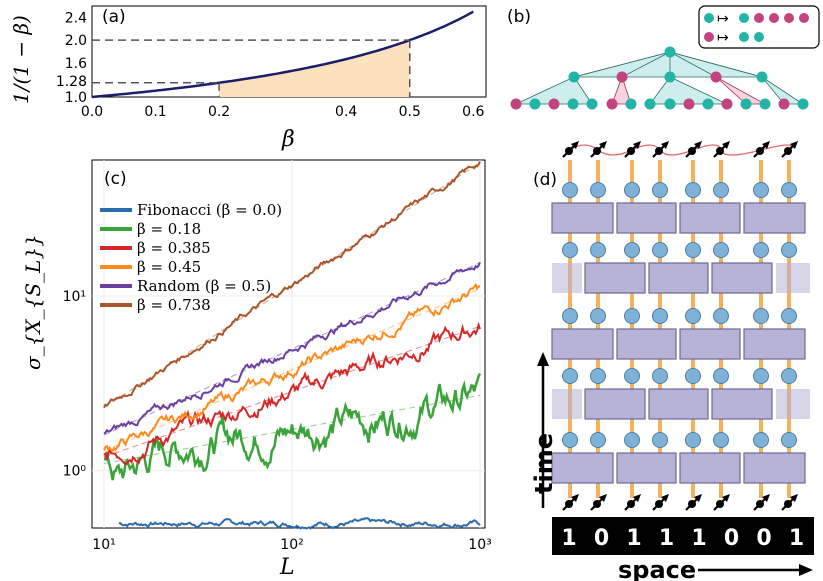 Image resolution: width=823 pixels, height=581 pixels. What do you see at coordinates (709, 37) in the screenshot?
I see `rule2-magenta-node` at bounding box center [709, 37].